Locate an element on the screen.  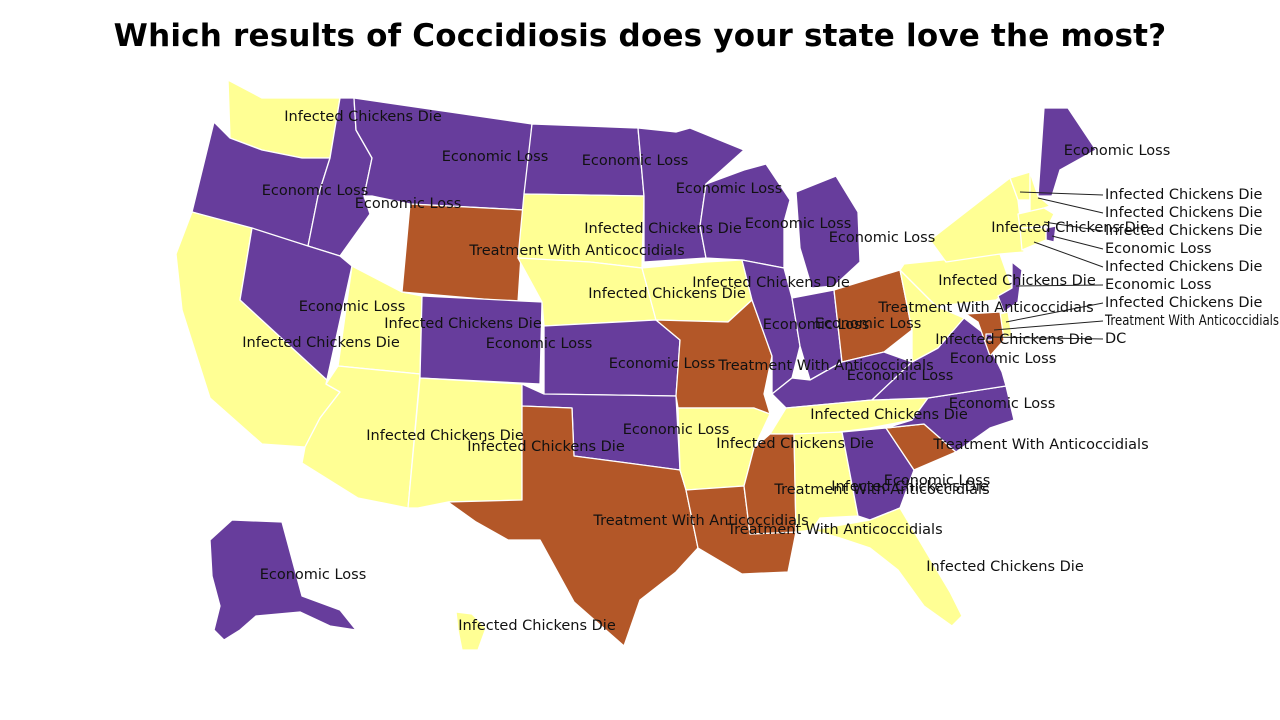
state-label-pa: Infected Chickens Die is located at coordinates (1017, 281).